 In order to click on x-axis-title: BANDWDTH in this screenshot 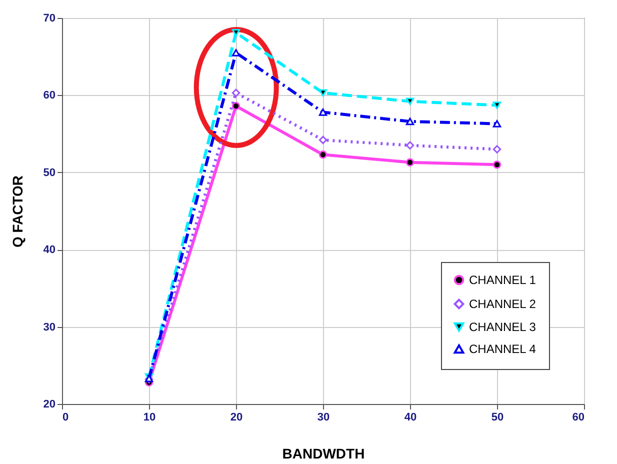, I will do `click(323, 454)`.